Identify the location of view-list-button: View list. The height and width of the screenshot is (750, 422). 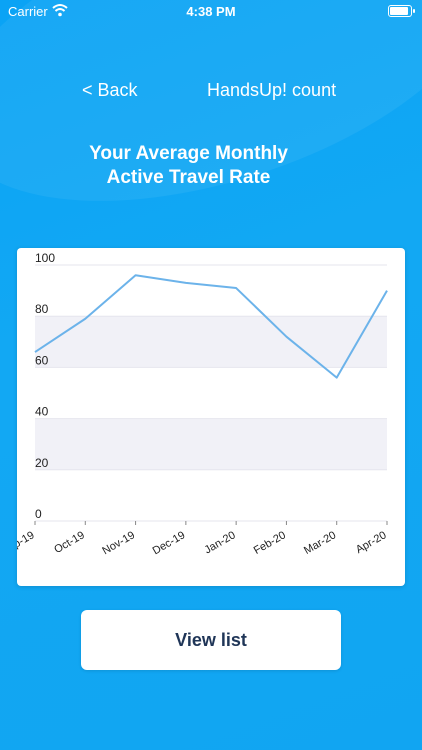
(211, 640).